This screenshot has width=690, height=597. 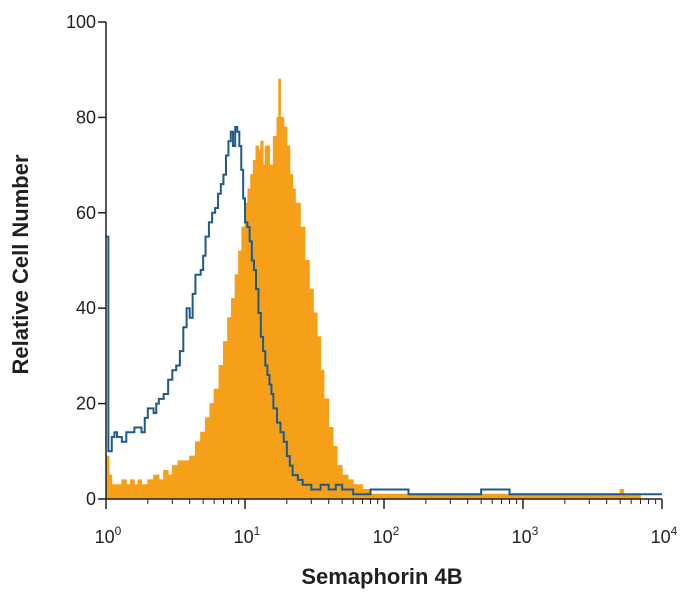 I want to click on y-tick-label-60: 60, so click(x=86, y=213).